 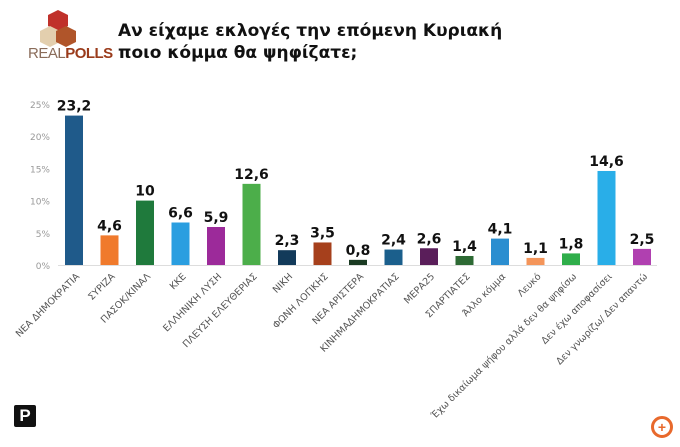 What do you see at coordinates (419, 288) in the screenshot?
I see `x-tick-label: ΜΕΡΑ25` at bounding box center [419, 288].